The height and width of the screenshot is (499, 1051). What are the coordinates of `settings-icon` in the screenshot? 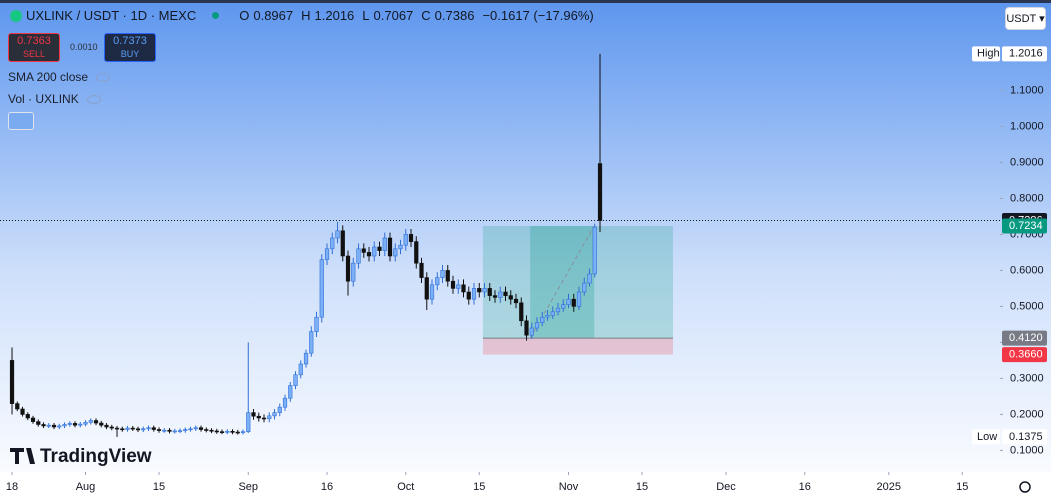 It's located at (1025, 487).